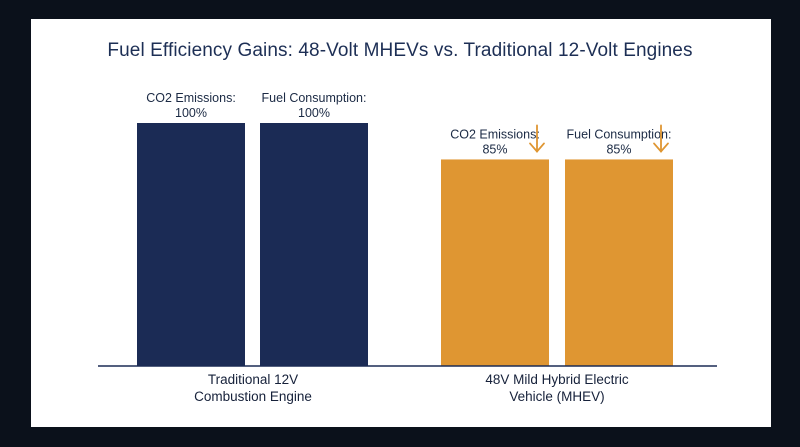  I want to click on category-label: Combustion Engine, so click(253, 396).